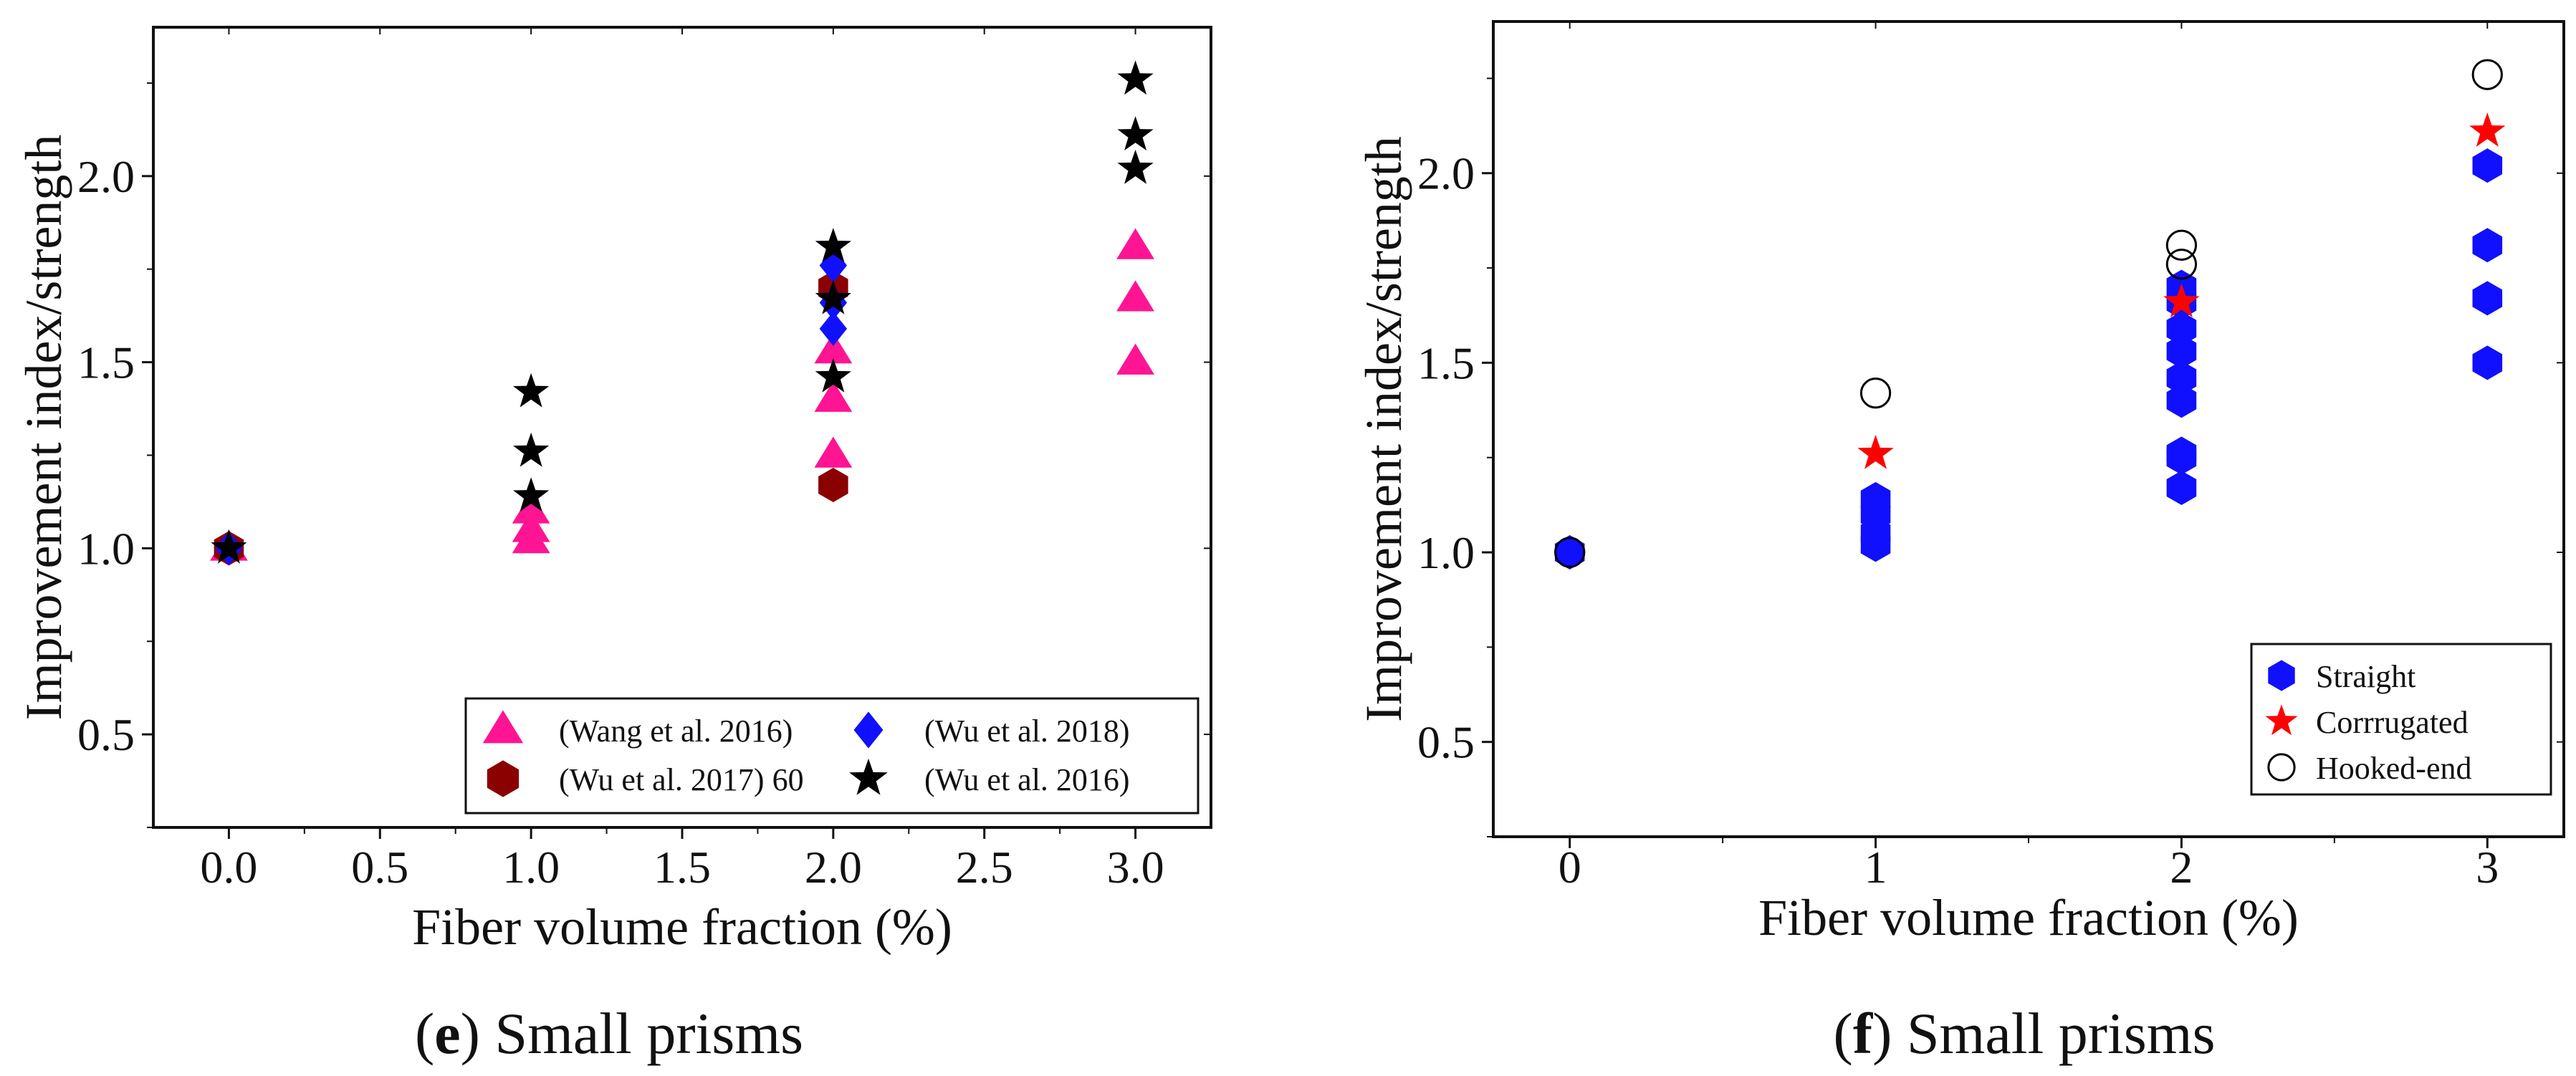  Describe the element at coordinates (681, 780) in the screenshot. I see `legend-label-wu-et-al-2017-60: (Wu et al. 2017) 60` at that location.